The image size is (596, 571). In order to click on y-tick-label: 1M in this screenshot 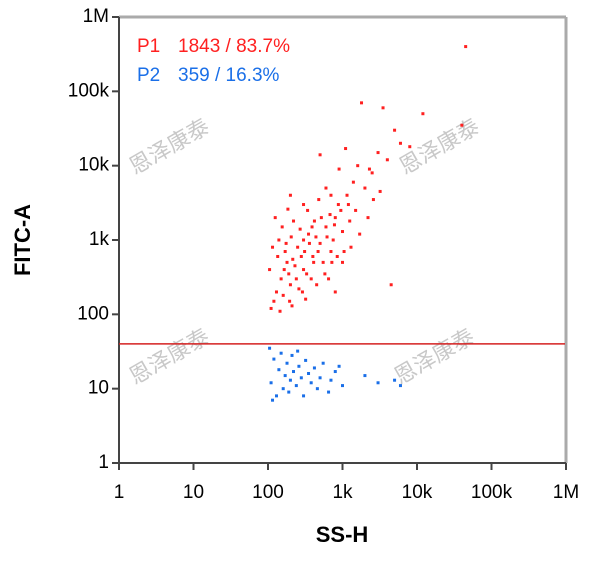, I will do `click(96, 16)`.